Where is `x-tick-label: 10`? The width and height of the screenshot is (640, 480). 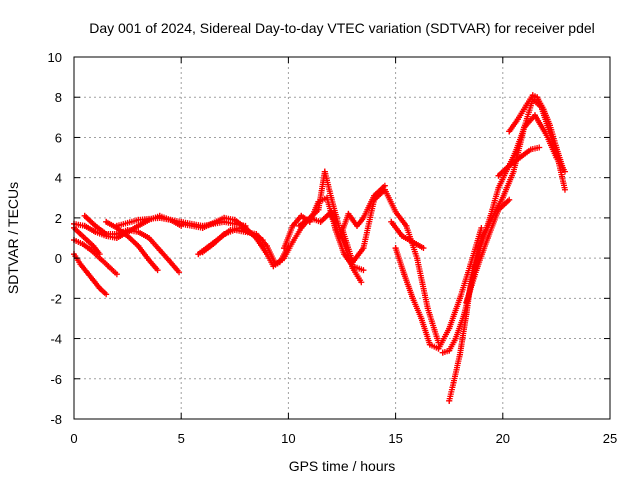
x-tick-label: 10 is located at coordinates (288, 438).